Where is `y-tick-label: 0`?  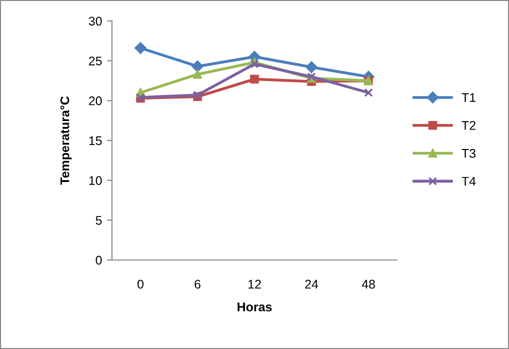
y-tick-label: 0 is located at coordinates (99, 260).